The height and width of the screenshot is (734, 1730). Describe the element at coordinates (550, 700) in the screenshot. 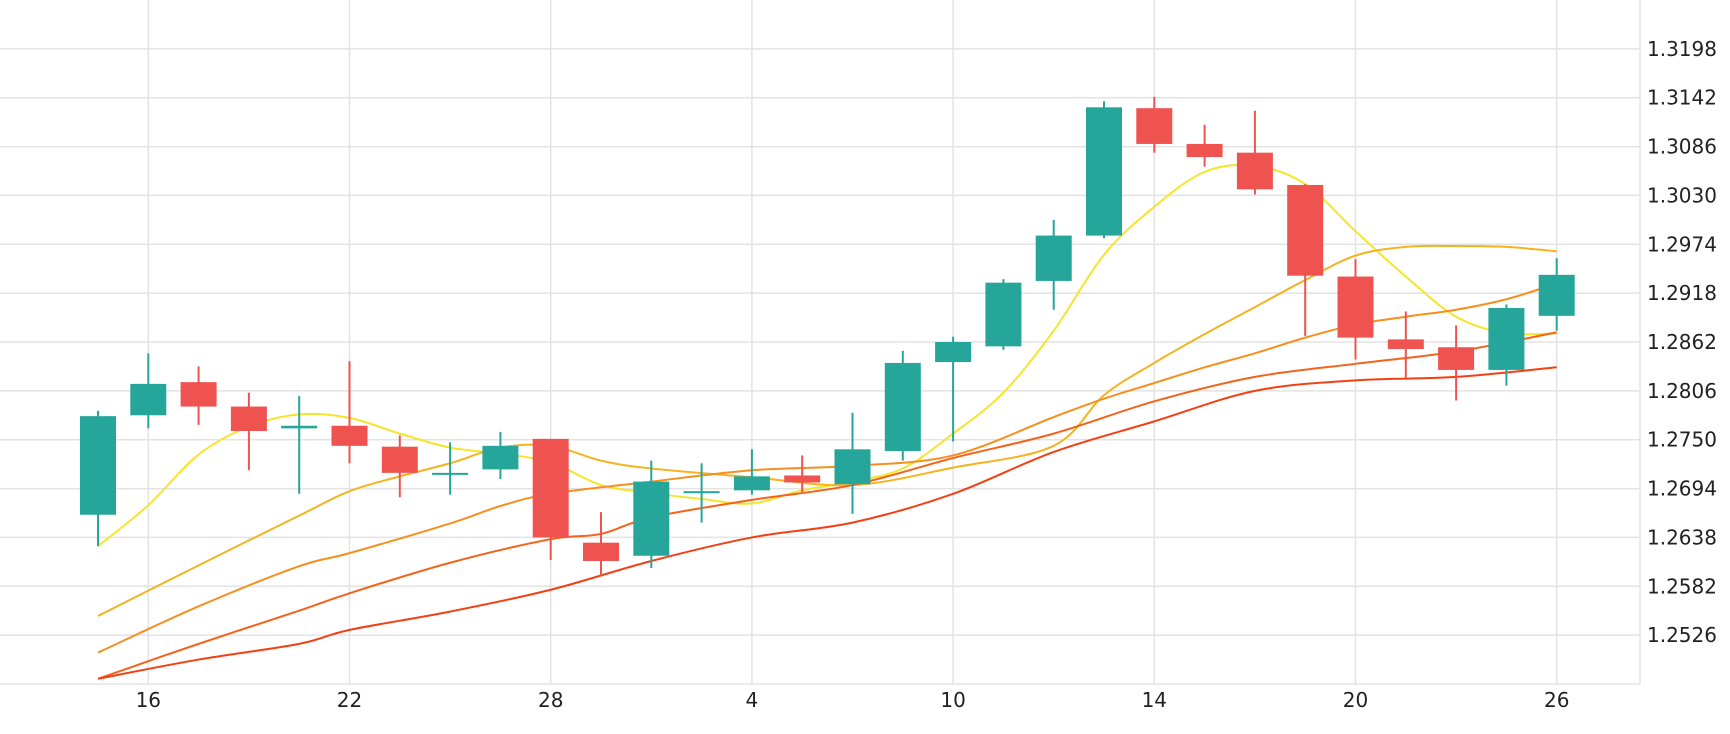

I see `x-tick-label: 28` at that location.